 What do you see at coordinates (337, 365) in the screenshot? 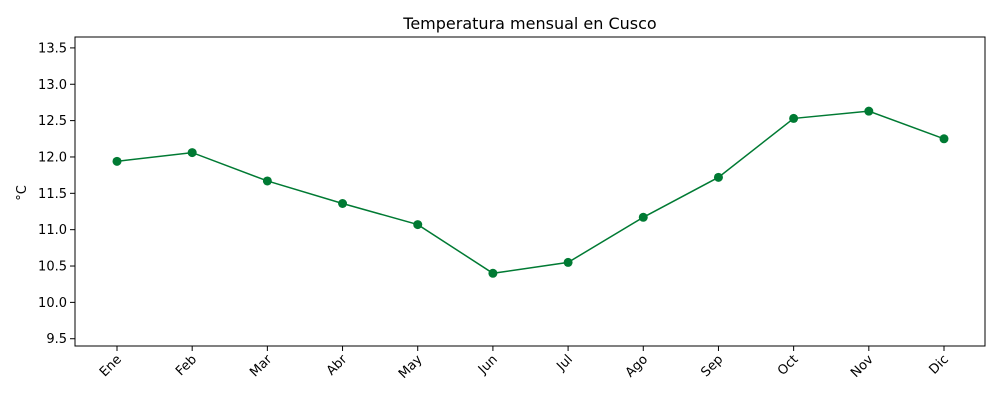
I see `x-tick-label: Abr` at bounding box center [337, 365].